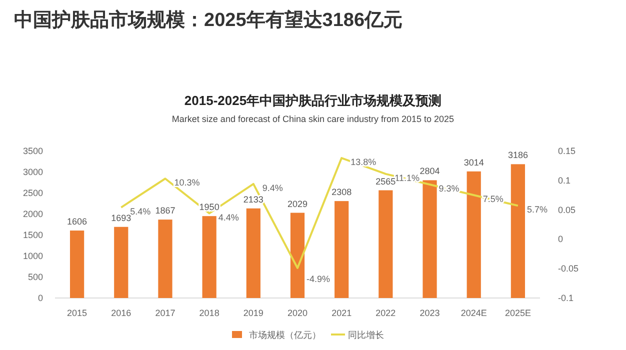 This screenshot has height=350, width=626. What do you see at coordinates (518, 155) in the screenshot?
I see `data-label: 3186` at bounding box center [518, 155].